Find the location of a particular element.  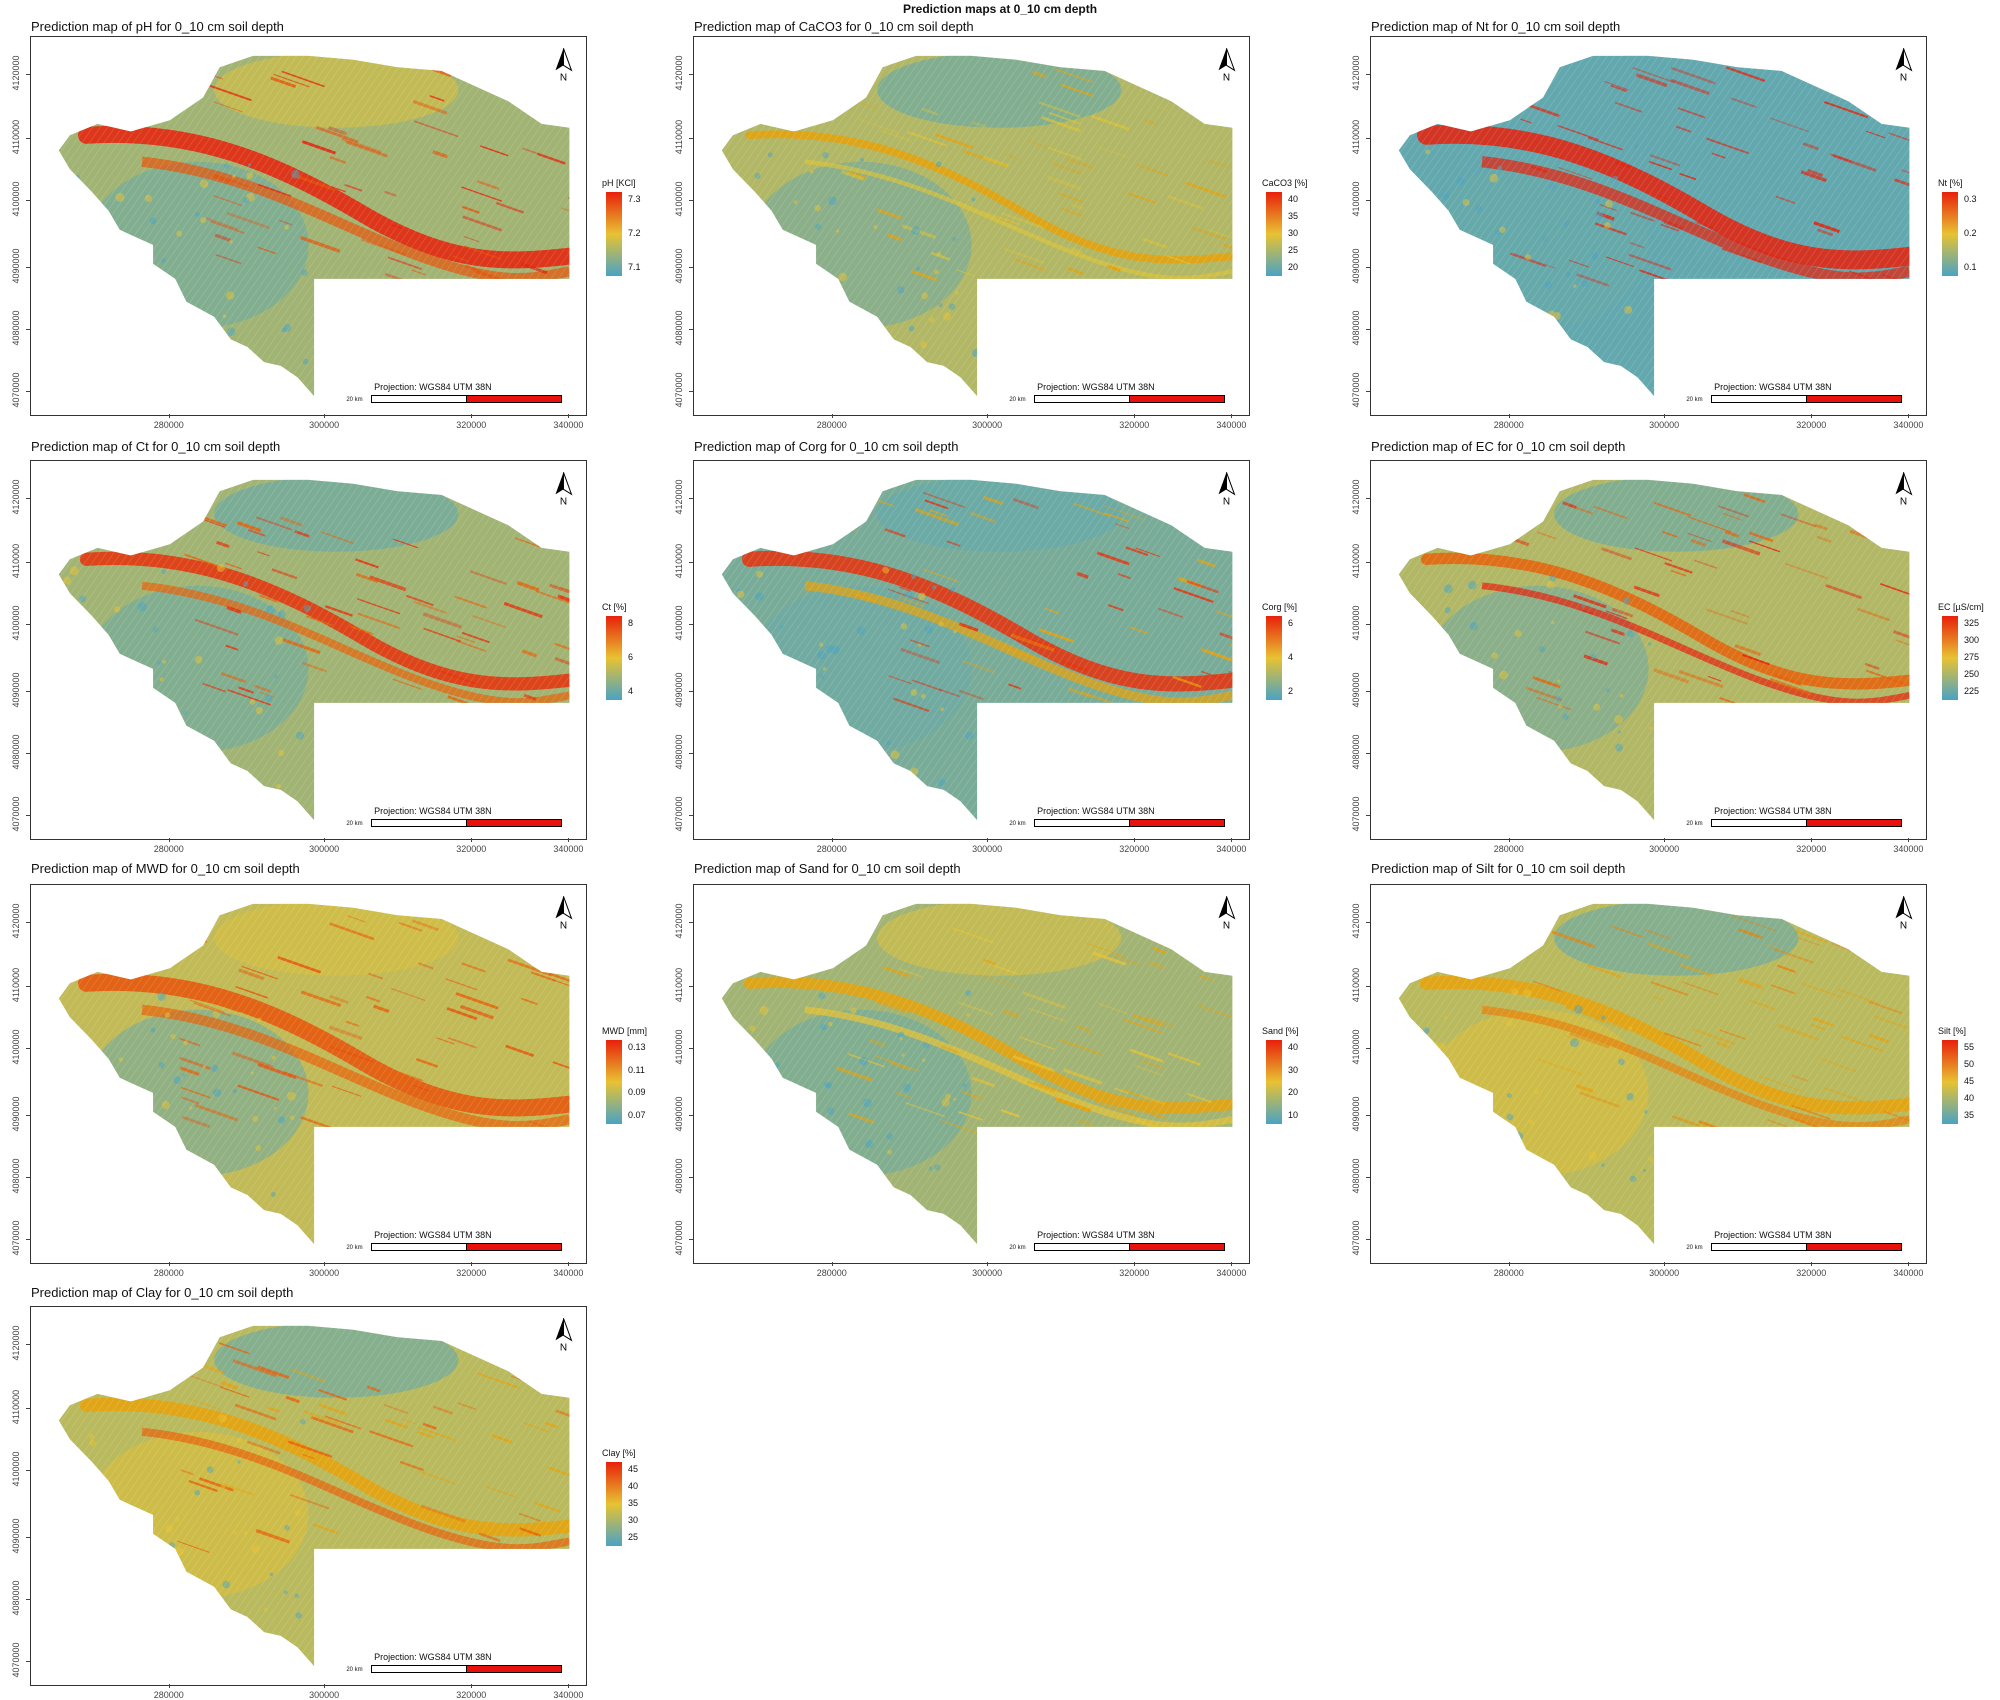

legend-colorbar-silt is located at coordinates (1950, 1082).